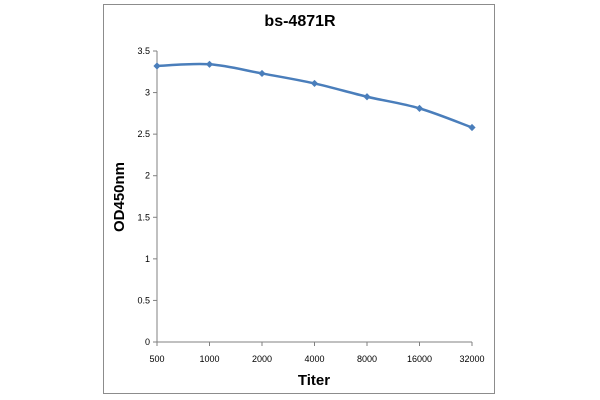 This screenshot has width=600, height=400. What do you see at coordinates (156, 359) in the screenshot?
I see `x-tick-label: 500` at bounding box center [156, 359].